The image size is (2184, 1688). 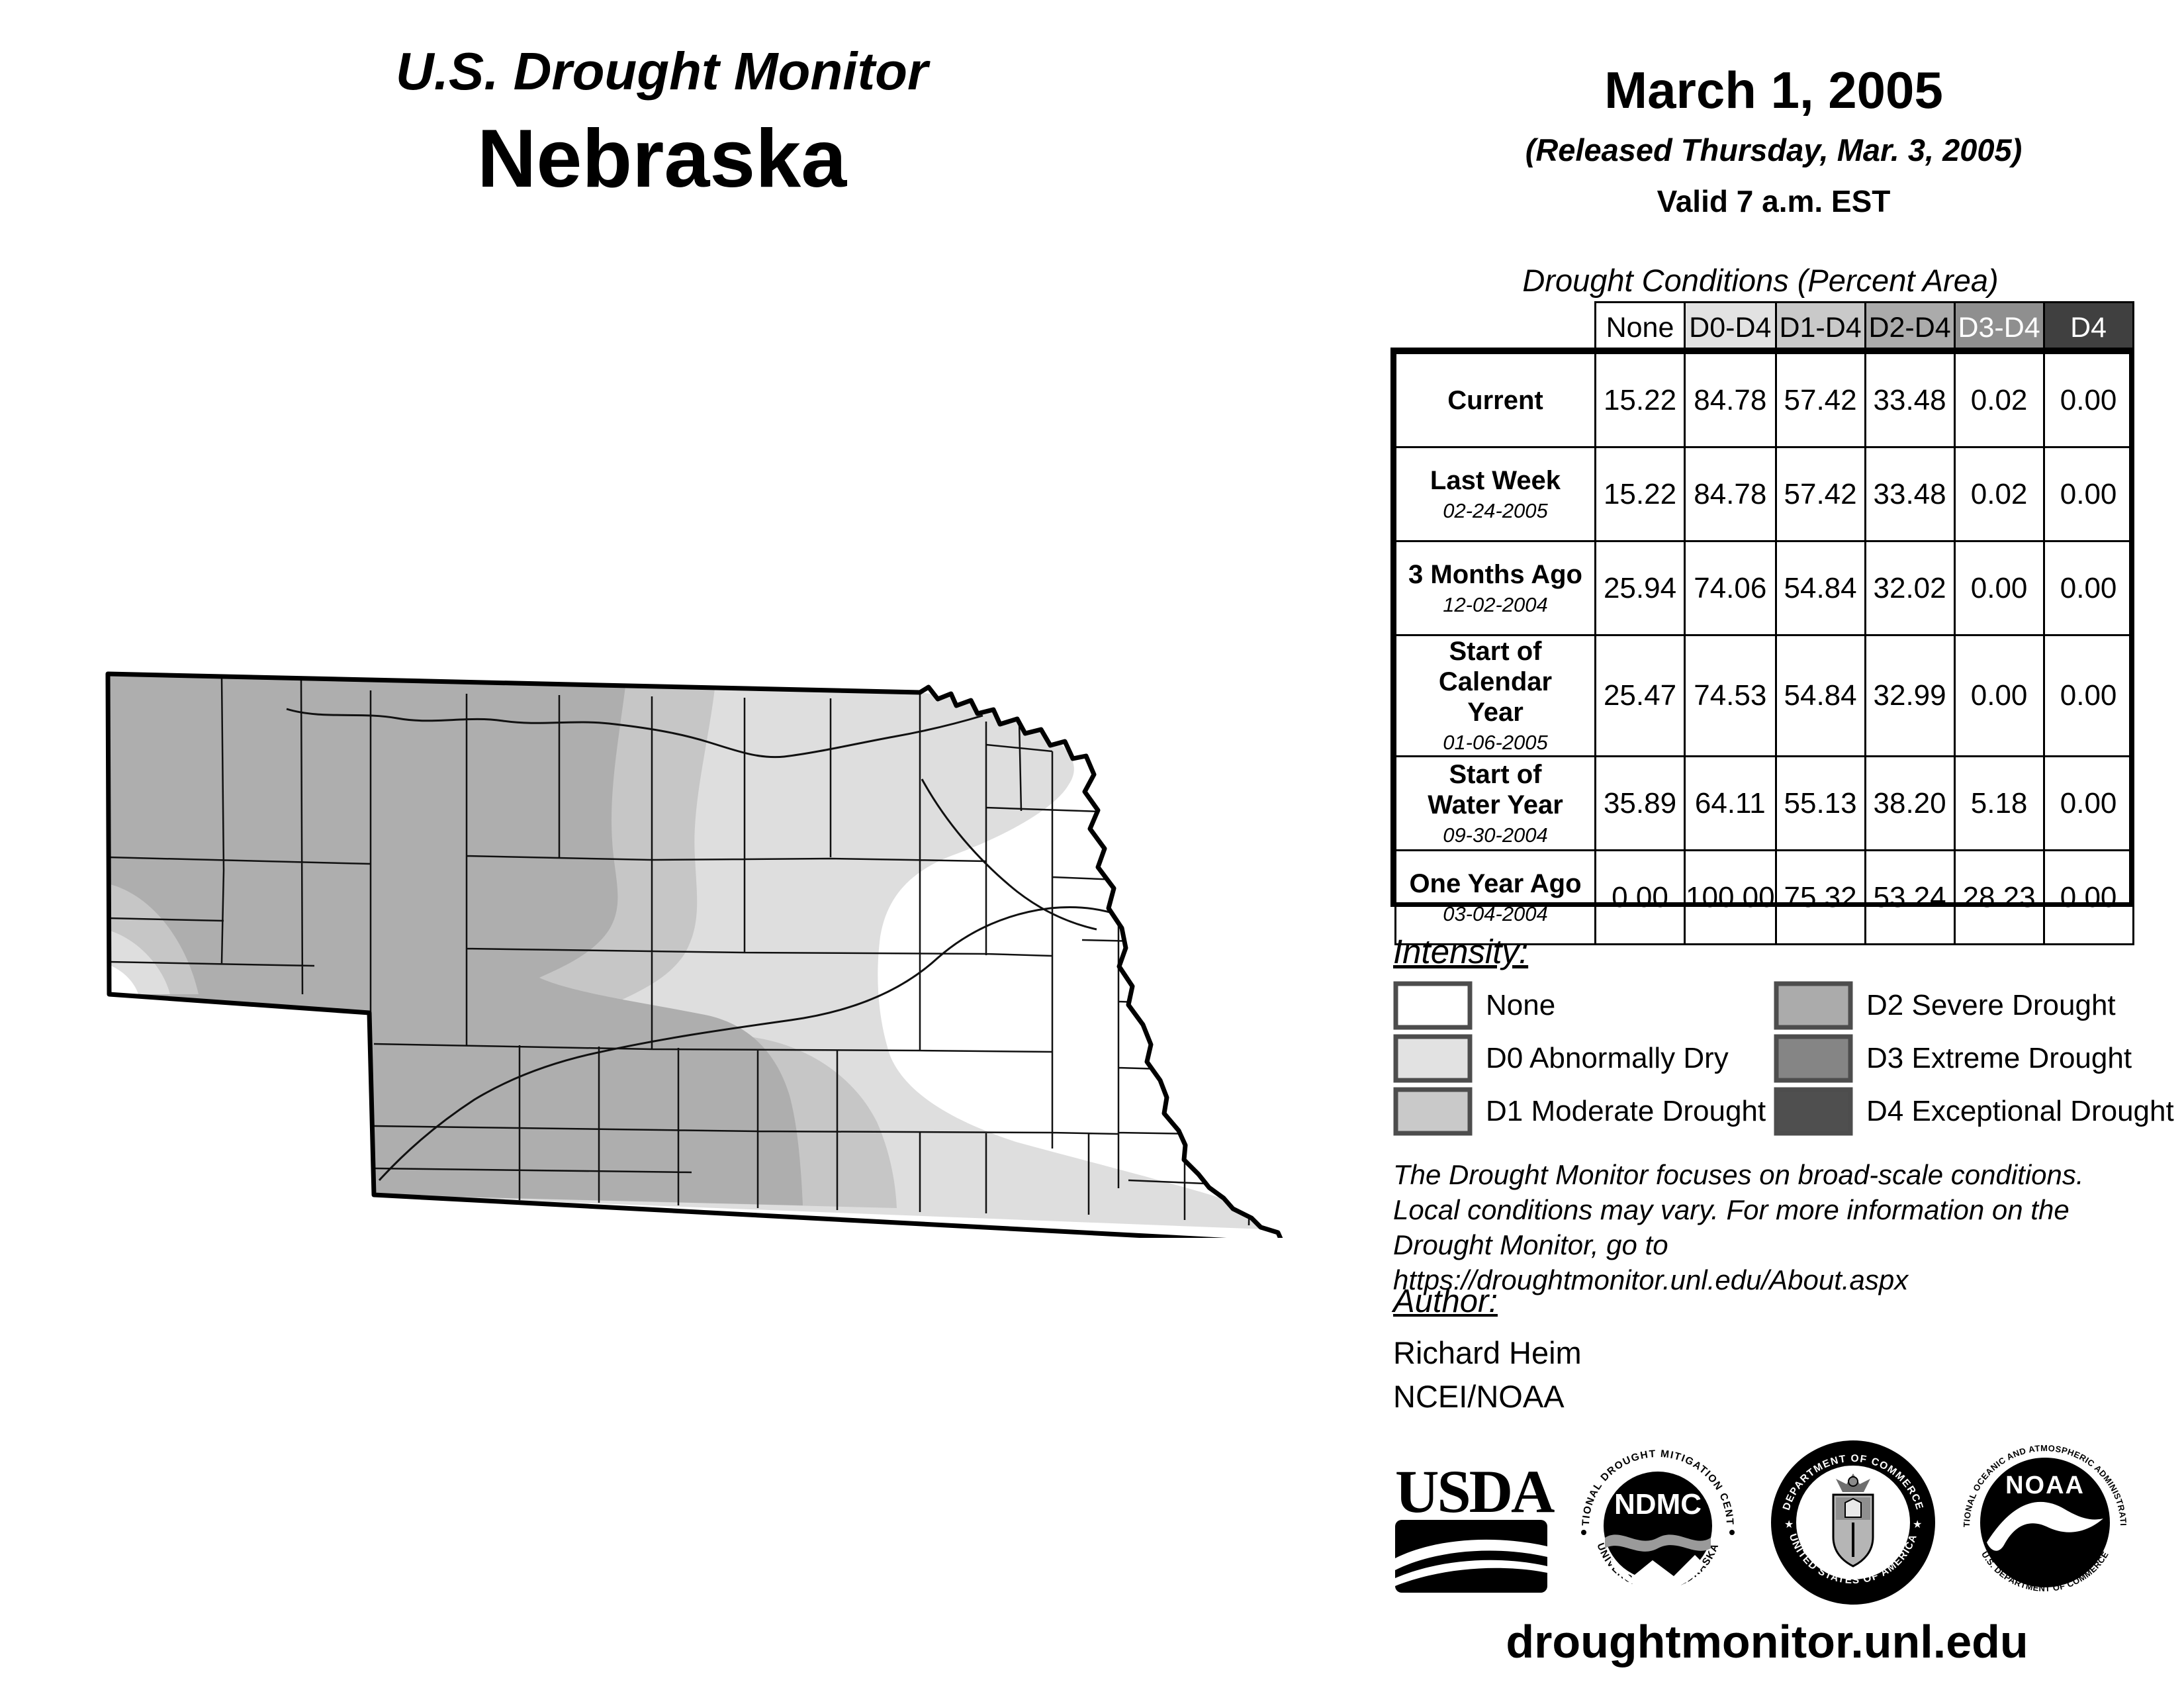 I want to click on table-header-row: None D0-D4 D1-D4 D2-D4 D3-D4 D4, so click(x=1764, y=327).